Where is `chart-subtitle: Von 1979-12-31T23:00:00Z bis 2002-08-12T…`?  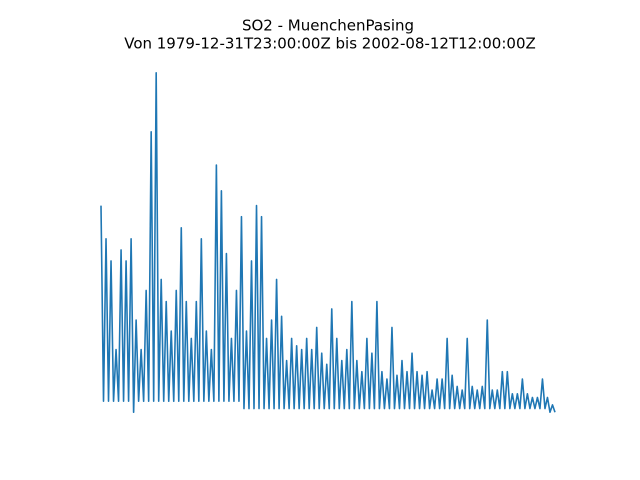 chart-subtitle: Von 1979-12-31T23:00:00Z bis 2002-08-12T… is located at coordinates (330, 44).